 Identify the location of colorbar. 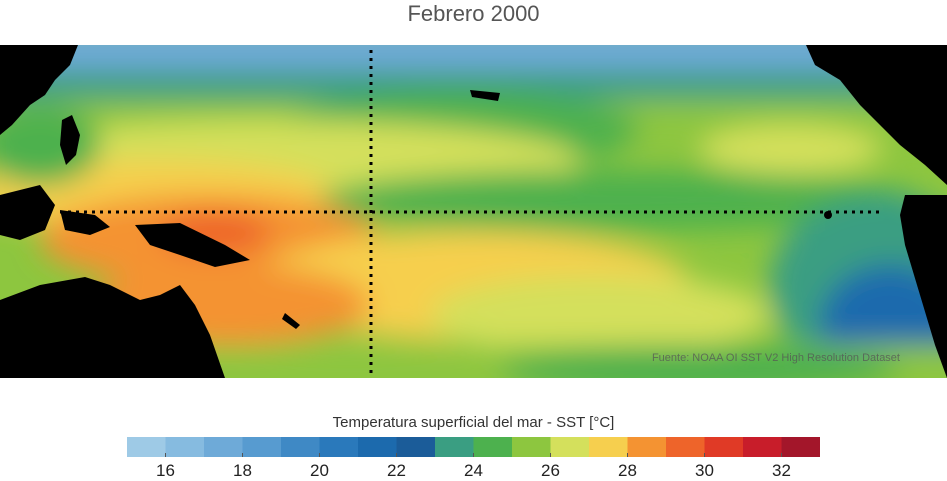
(473, 447).